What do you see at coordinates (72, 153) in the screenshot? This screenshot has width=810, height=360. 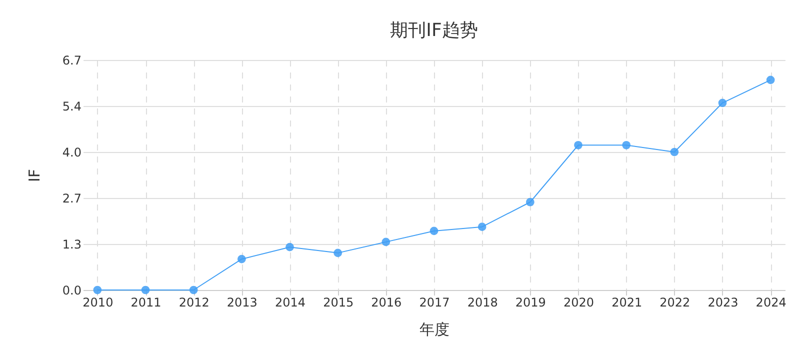 I see `y-tick-label: 4.0` at bounding box center [72, 153].